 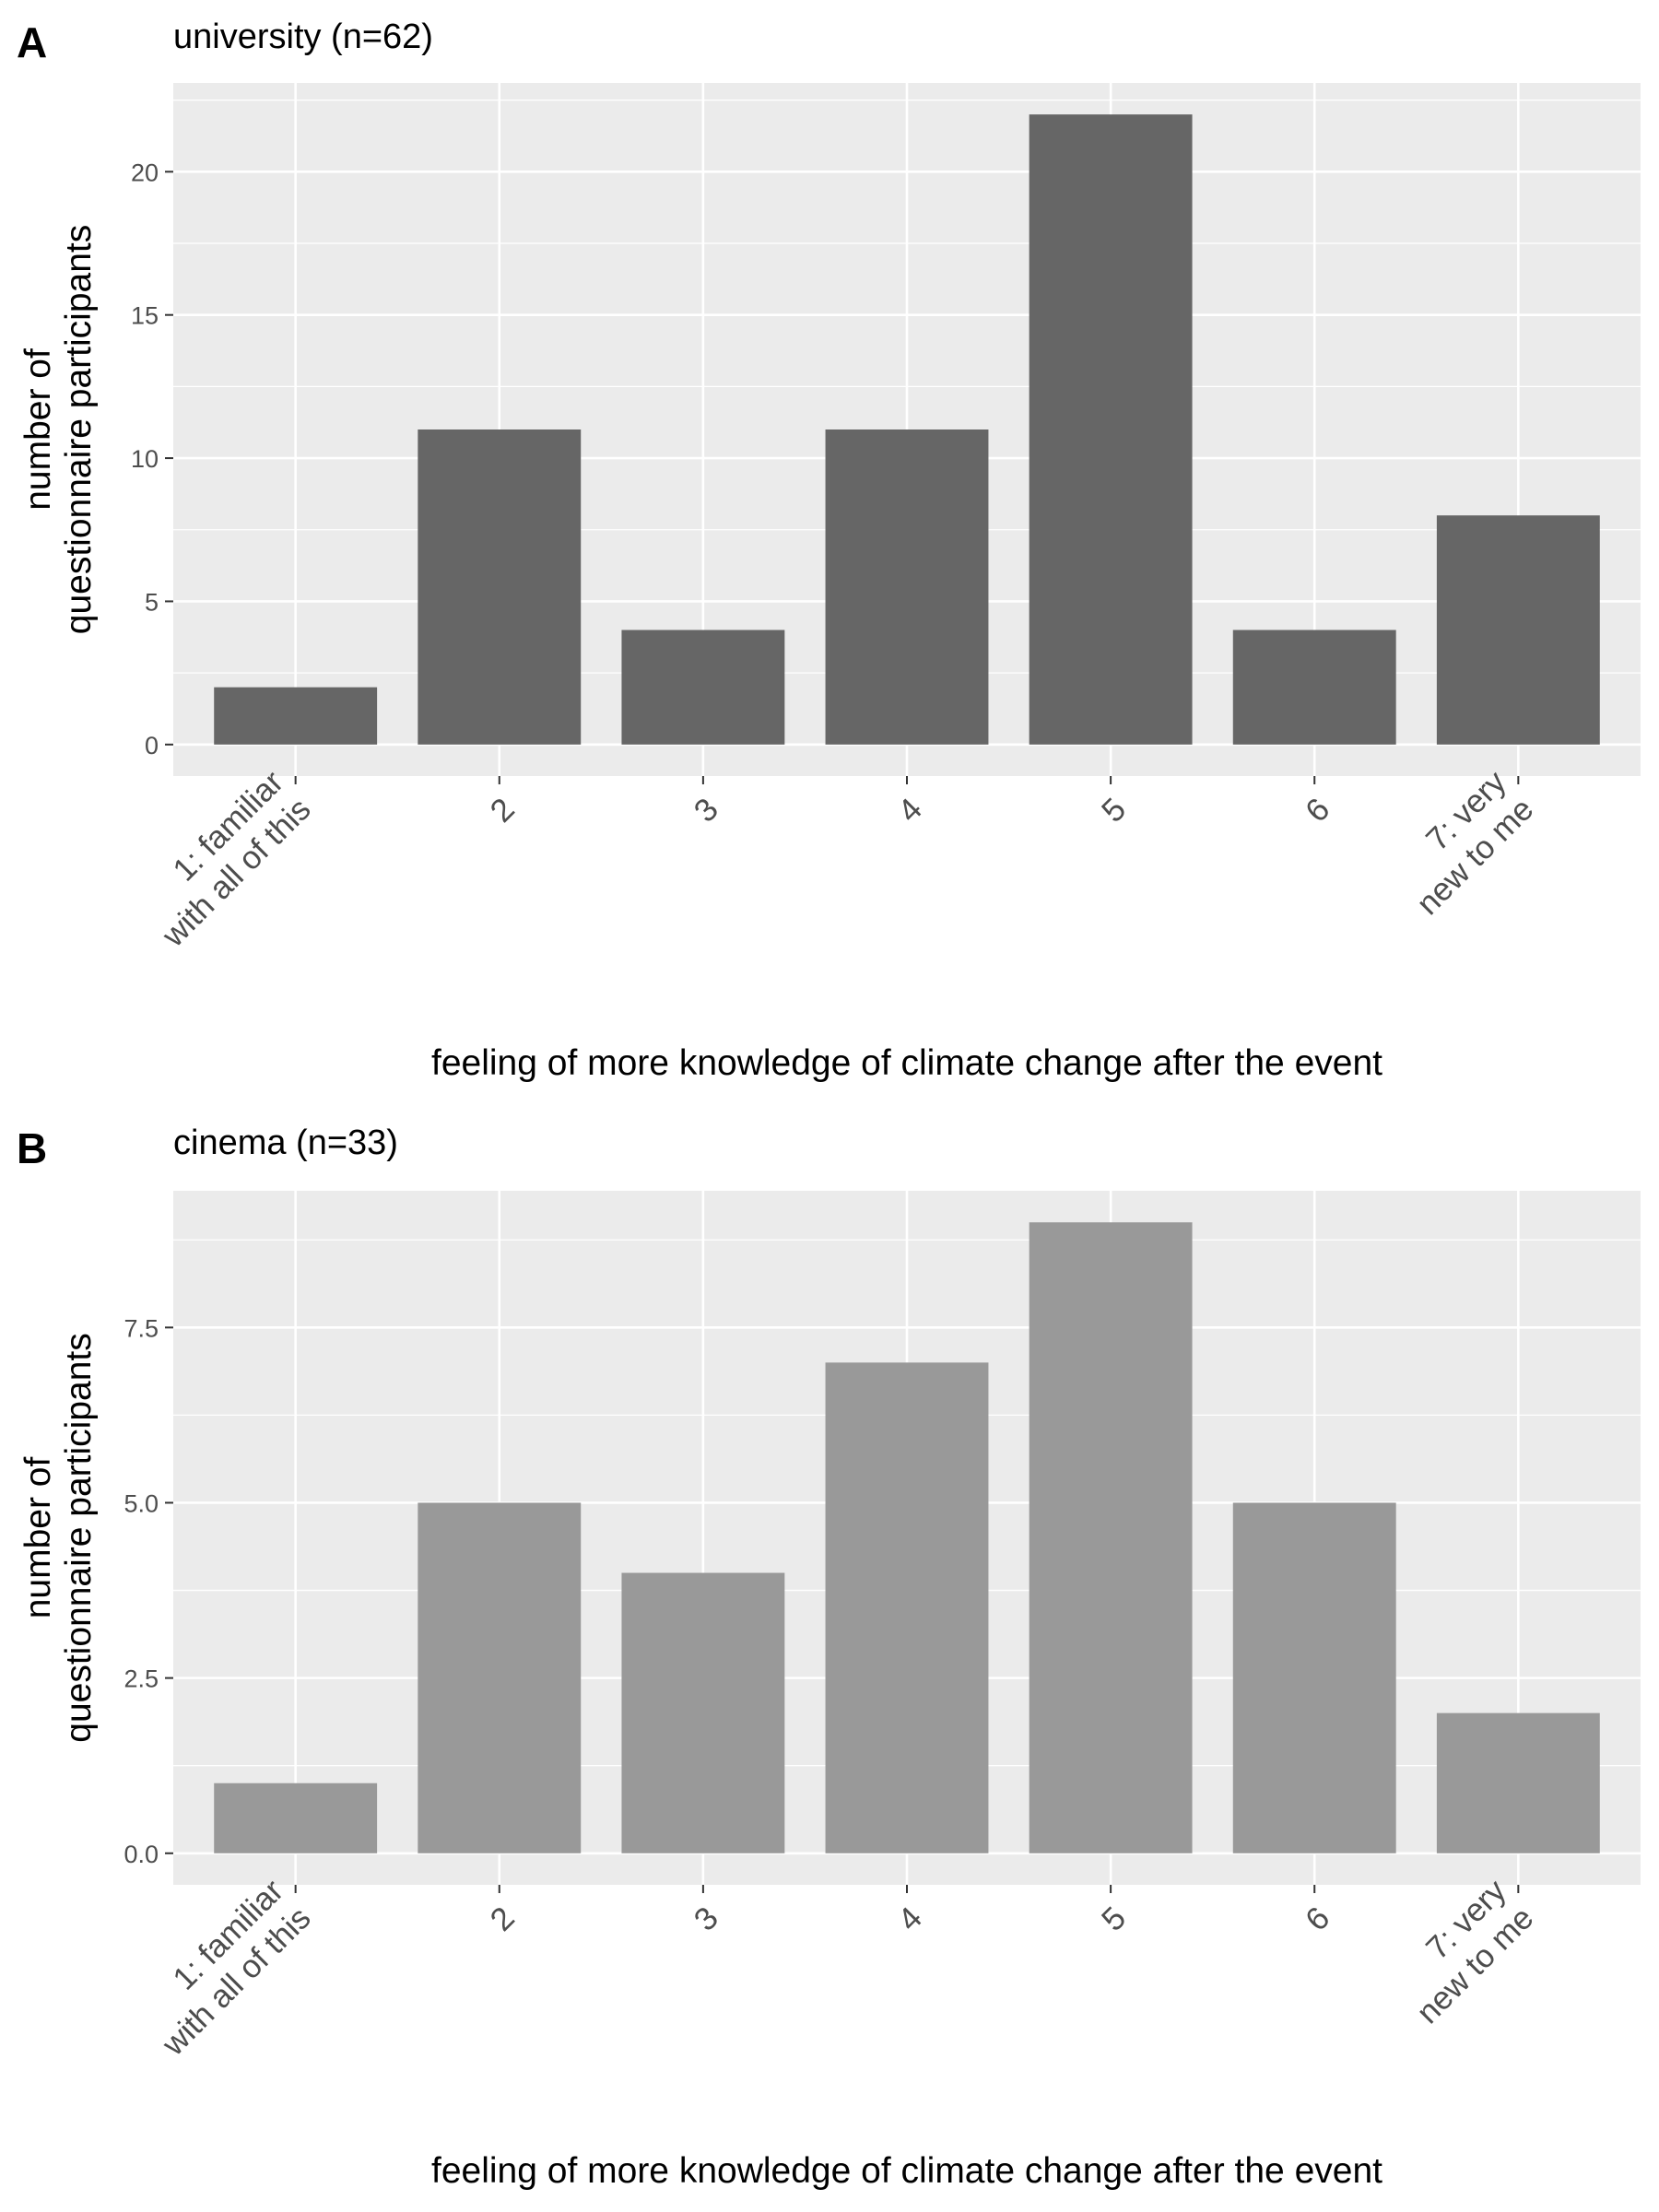 What do you see at coordinates (152, 602) in the screenshot?
I see `y-tick-label: 5` at bounding box center [152, 602].